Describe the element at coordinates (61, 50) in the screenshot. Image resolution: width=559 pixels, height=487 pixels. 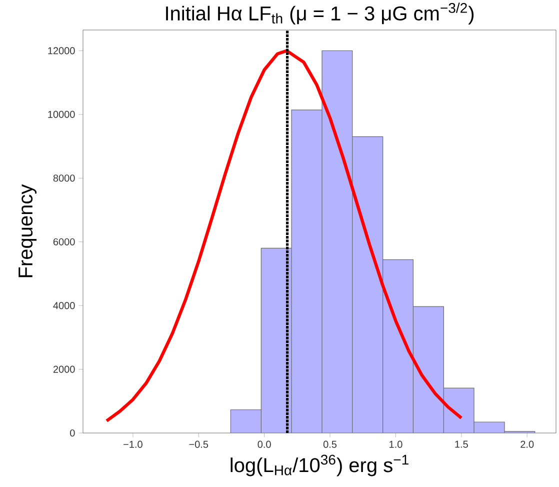
I see `y-tick-label: 12000` at that location.